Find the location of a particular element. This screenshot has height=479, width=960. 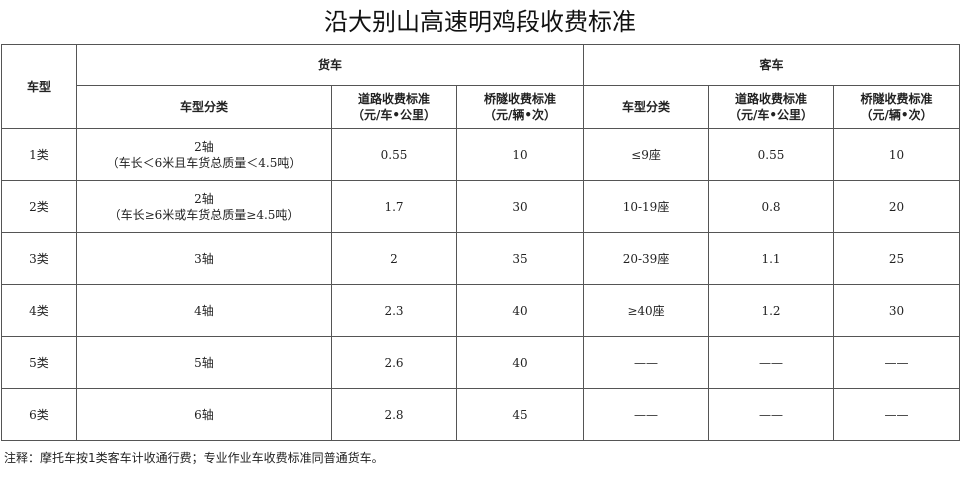

truck-class-cell-text: 4轴 is located at coordinates (204, 310).